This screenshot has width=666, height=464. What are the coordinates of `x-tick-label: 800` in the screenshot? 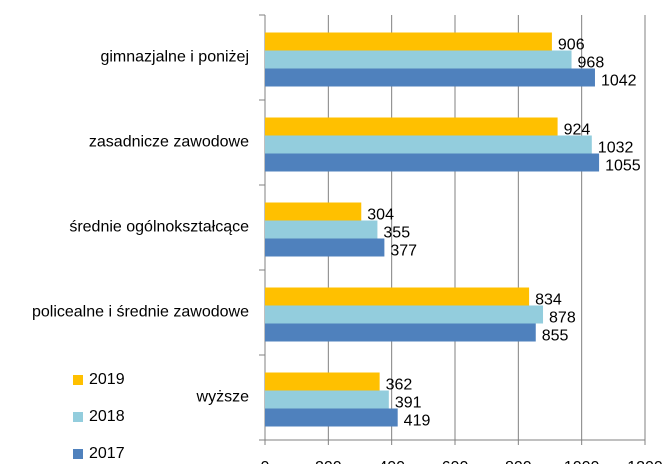 It's located at (518, 461).